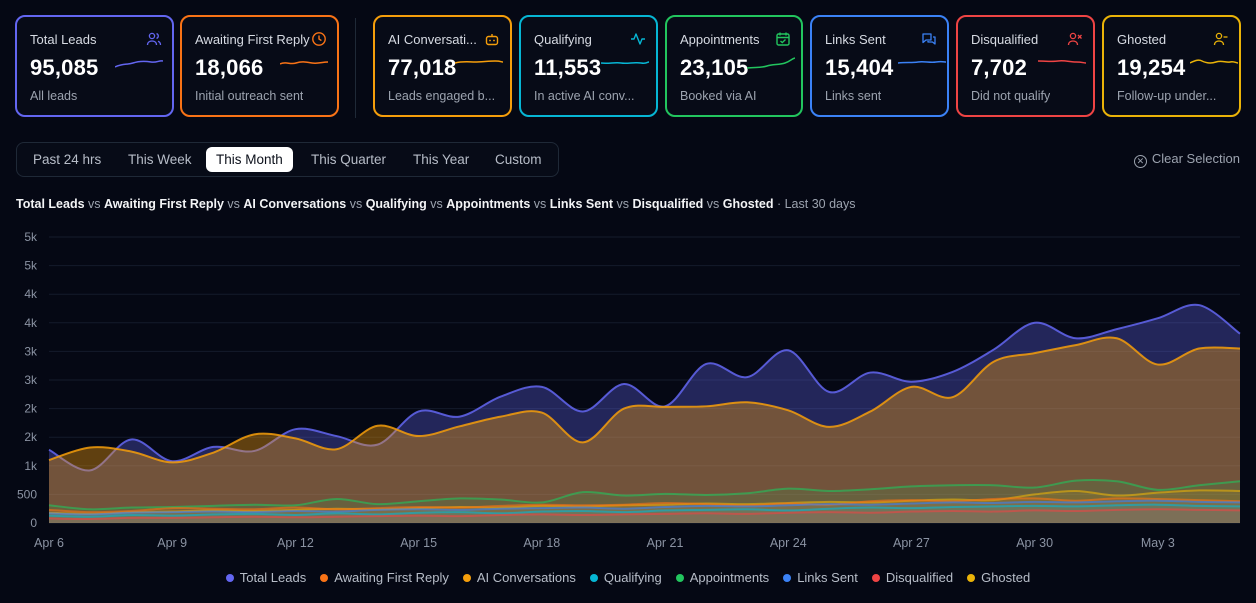  What do you see at coordinates (638, 39) in the screenshot?
I see `activity-icon` at bounding box center [638, 39].